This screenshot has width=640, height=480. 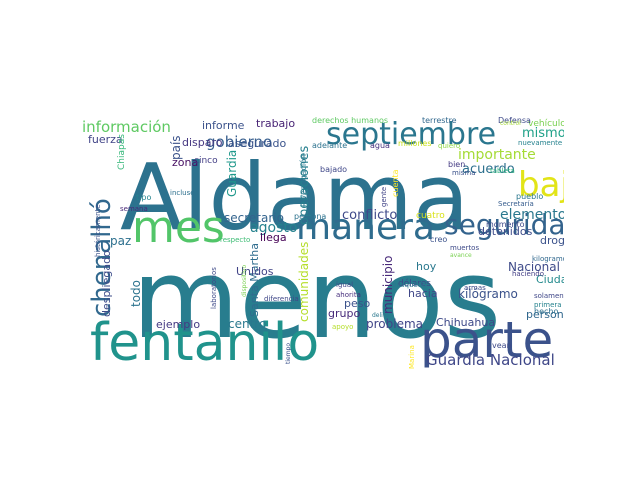 I want to click on word-cuenta: cuenta, so click(x=395, y=183).